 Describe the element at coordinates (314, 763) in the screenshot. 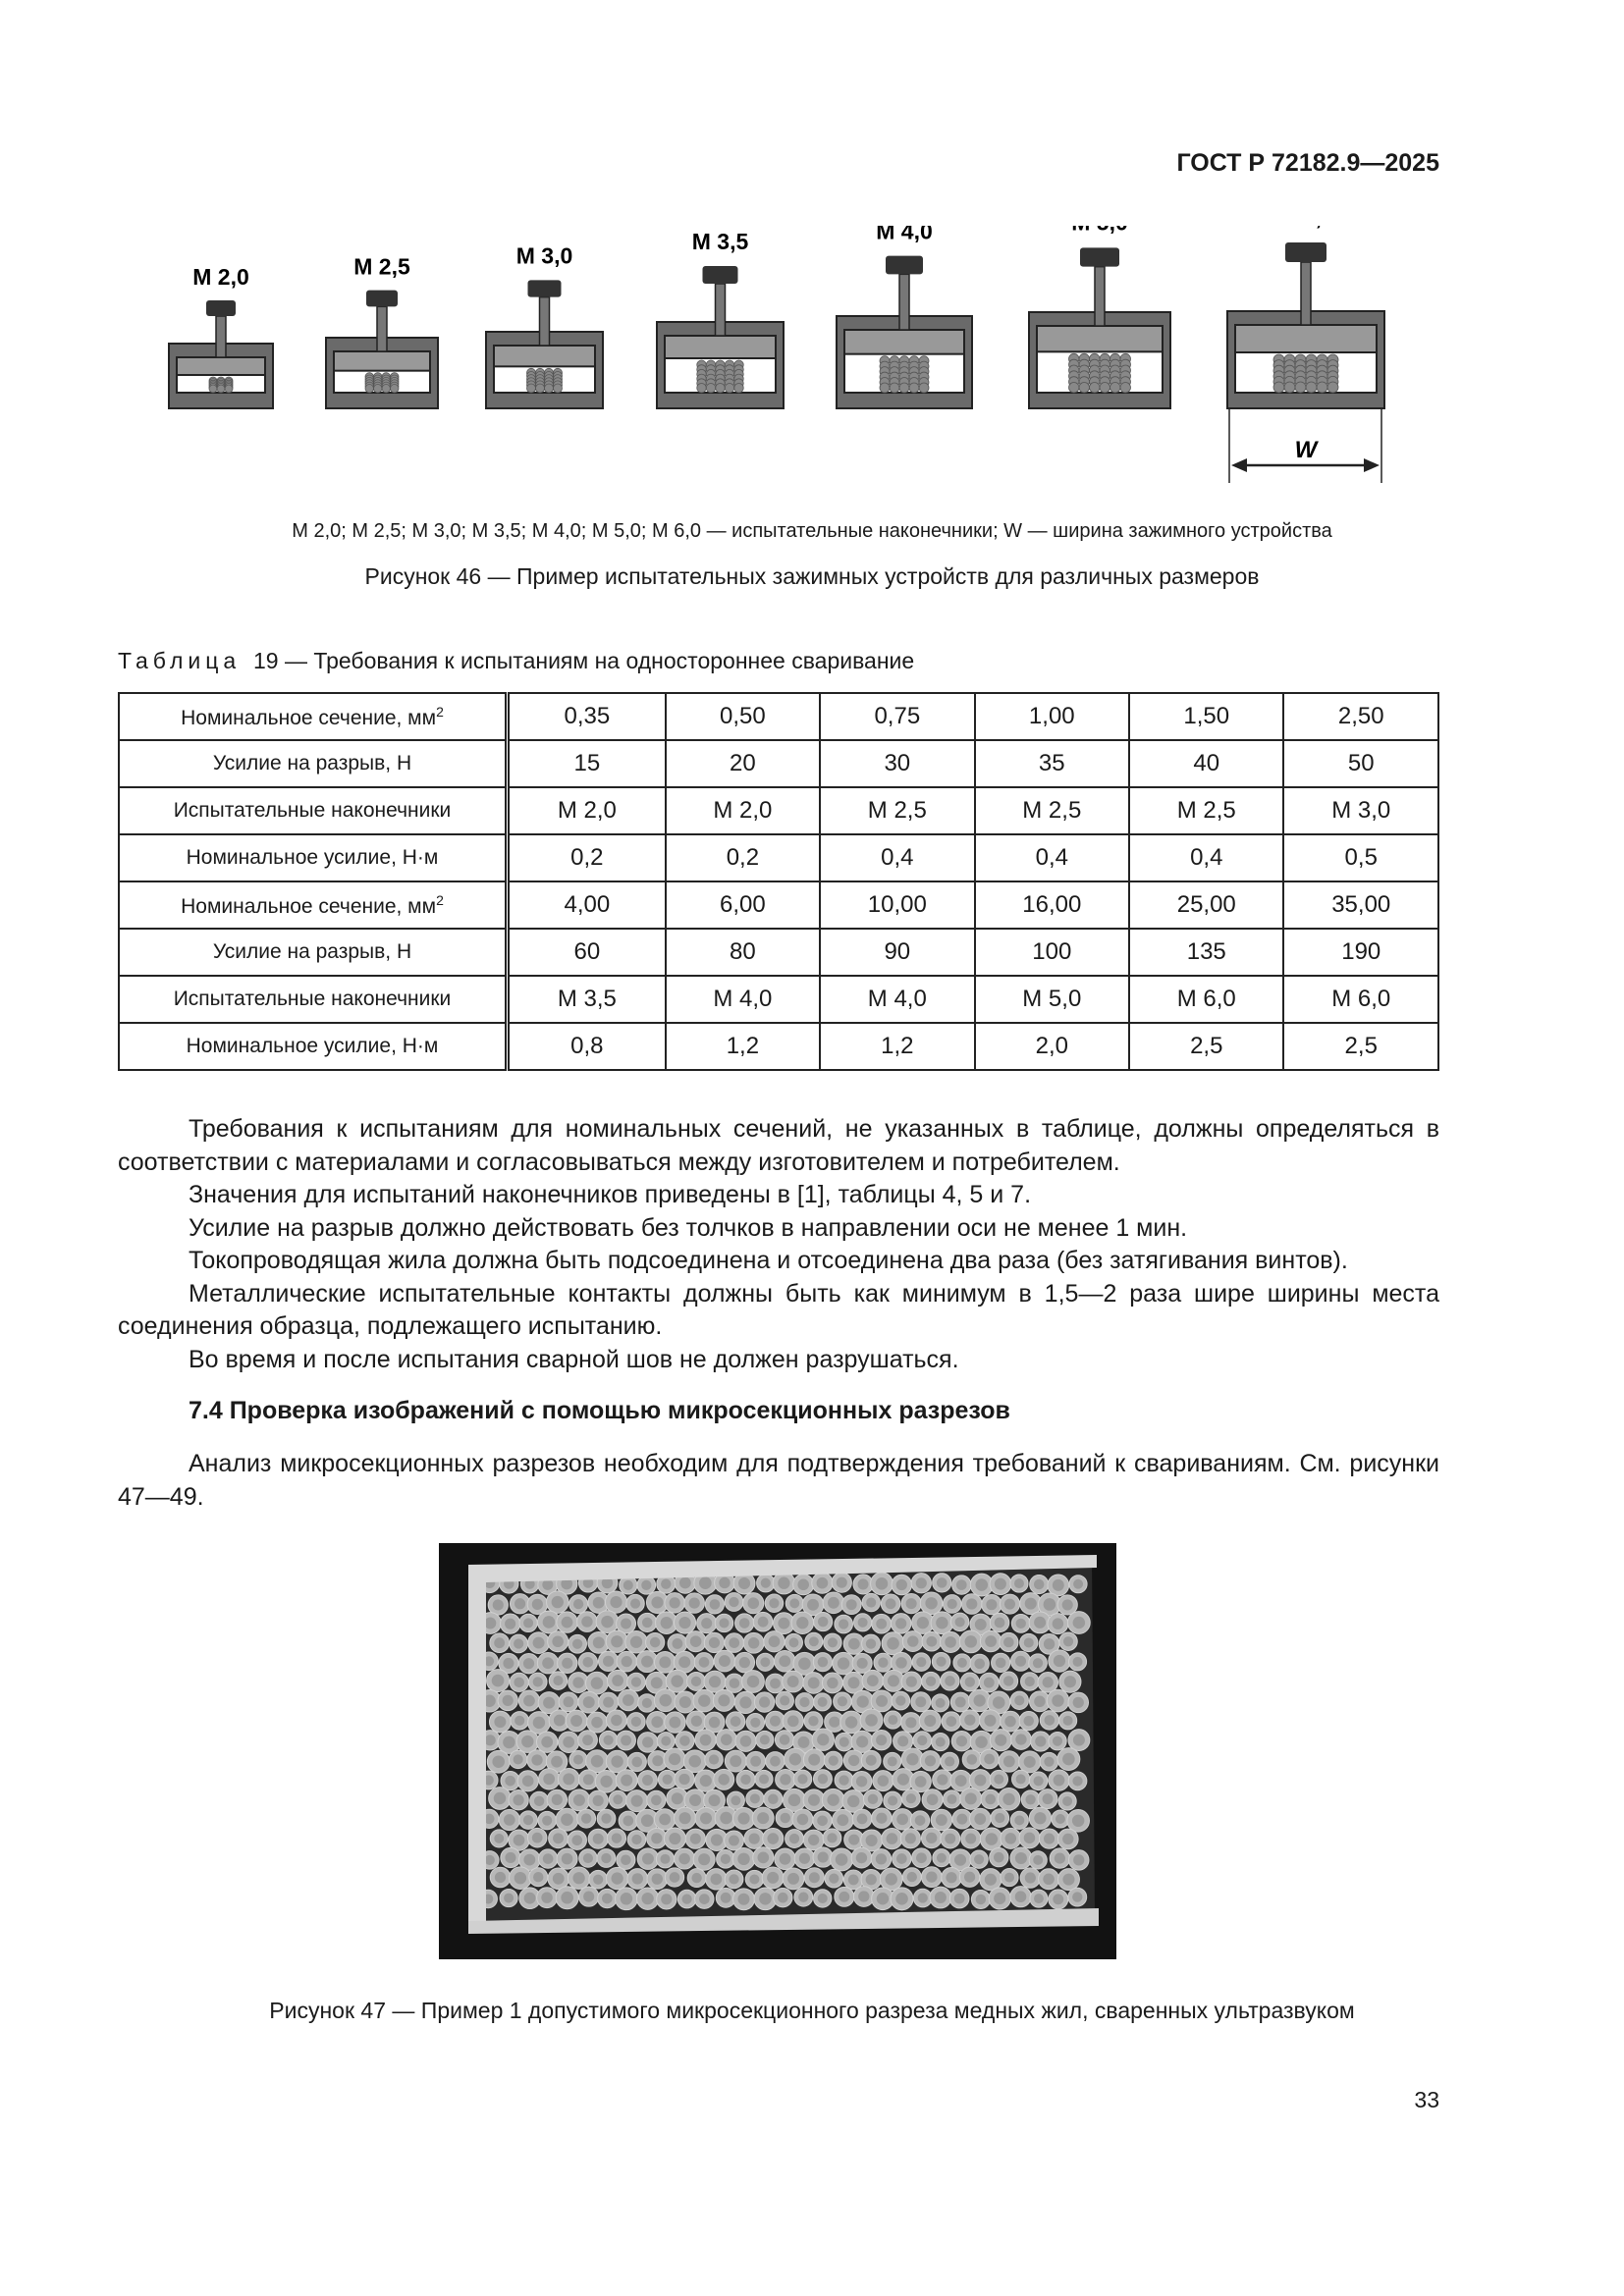

I see `row-label: Усилие на разрыв, Н` at that location.